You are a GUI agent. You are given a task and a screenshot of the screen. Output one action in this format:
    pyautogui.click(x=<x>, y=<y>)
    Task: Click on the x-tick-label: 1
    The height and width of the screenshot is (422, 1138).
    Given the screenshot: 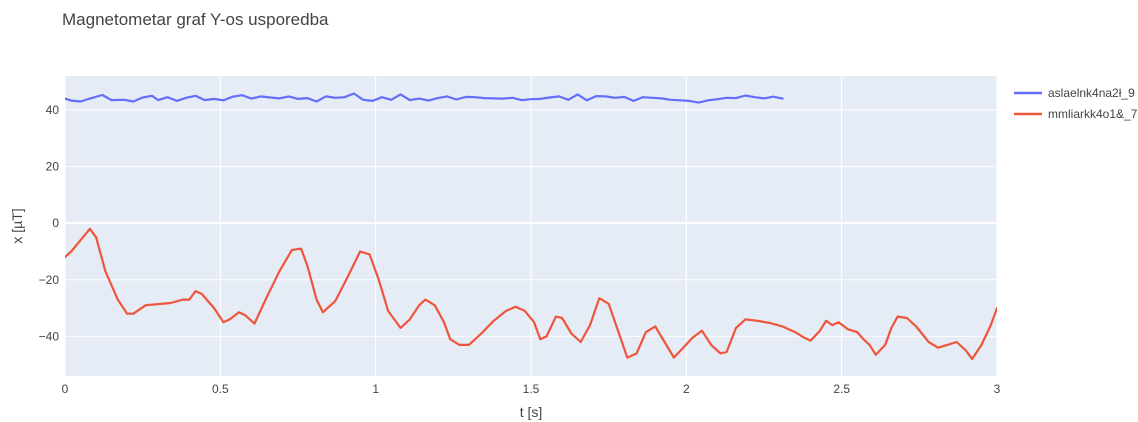 What is the action you would take?
    pyautogui.click(x=375, y=389)
    